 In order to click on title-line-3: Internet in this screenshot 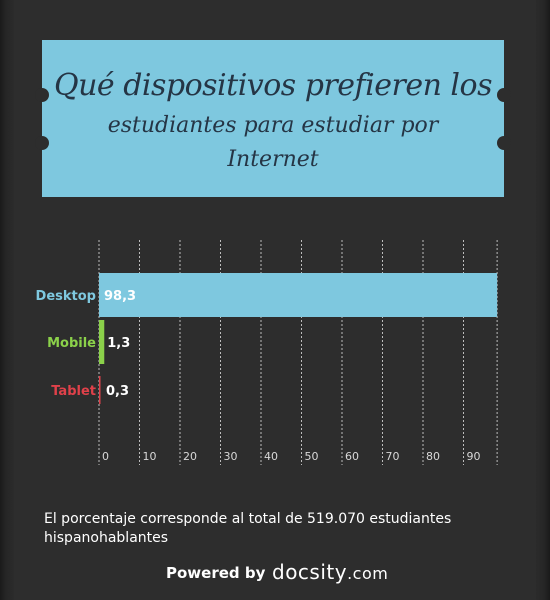, I will do `click(273, 159)`.